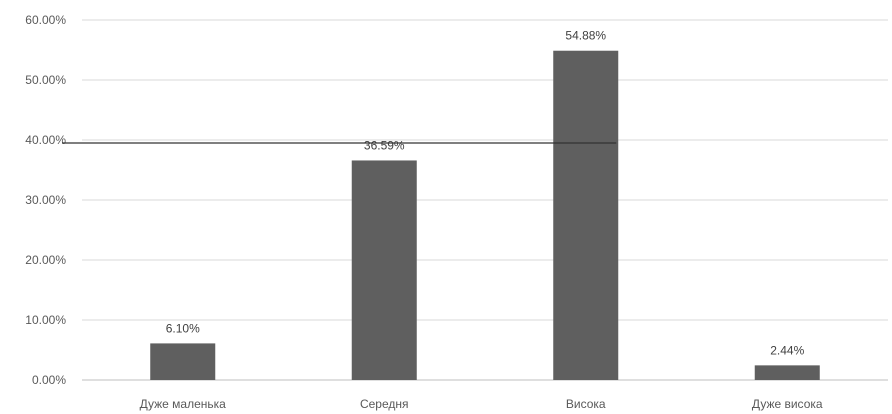 Image resolution: width=892 pixels, height=414 pixels. Describe the element at coordinates (787, 350) in the screenshot. I see `data-label: 2.44%` at that location.